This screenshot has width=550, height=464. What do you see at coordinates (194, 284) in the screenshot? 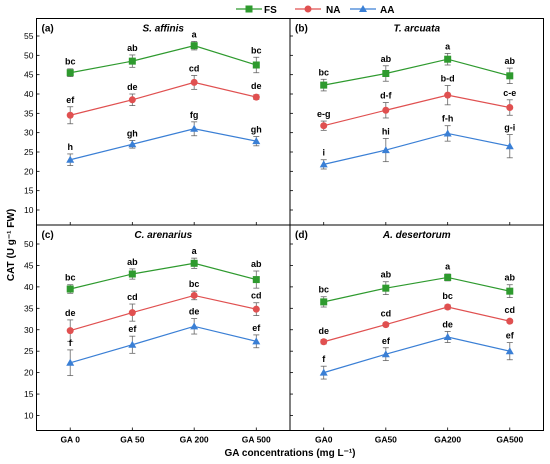
I see `significance-label-na: bc` at bounding box center [194, 284].